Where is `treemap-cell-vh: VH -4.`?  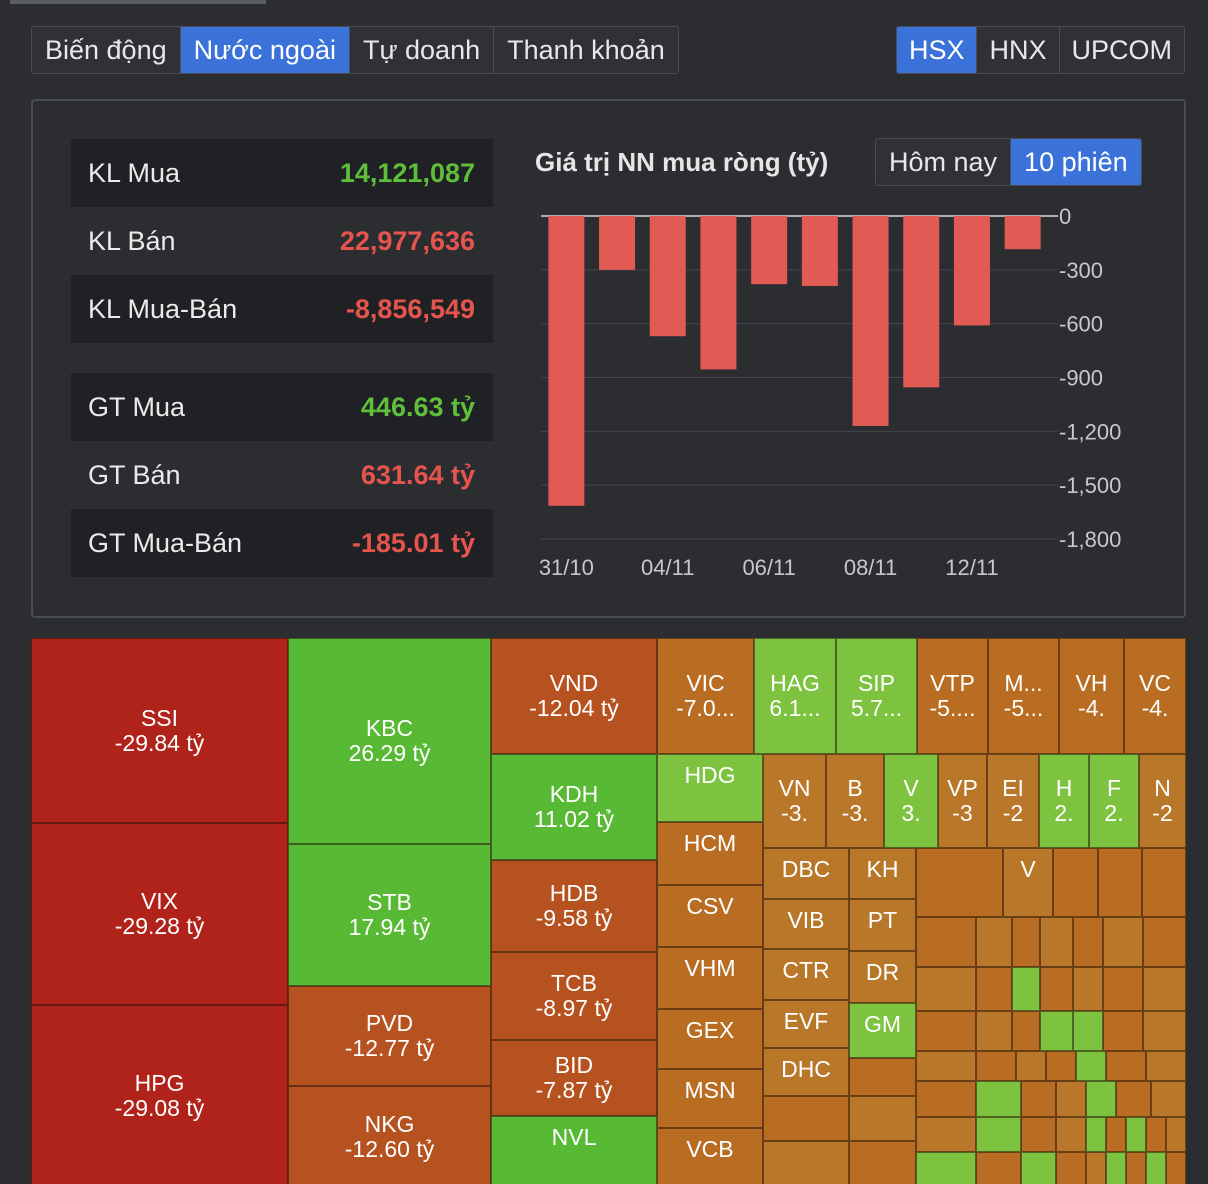 treemap-cell-vh: VH -4. is located at coordinates (1091, 696).